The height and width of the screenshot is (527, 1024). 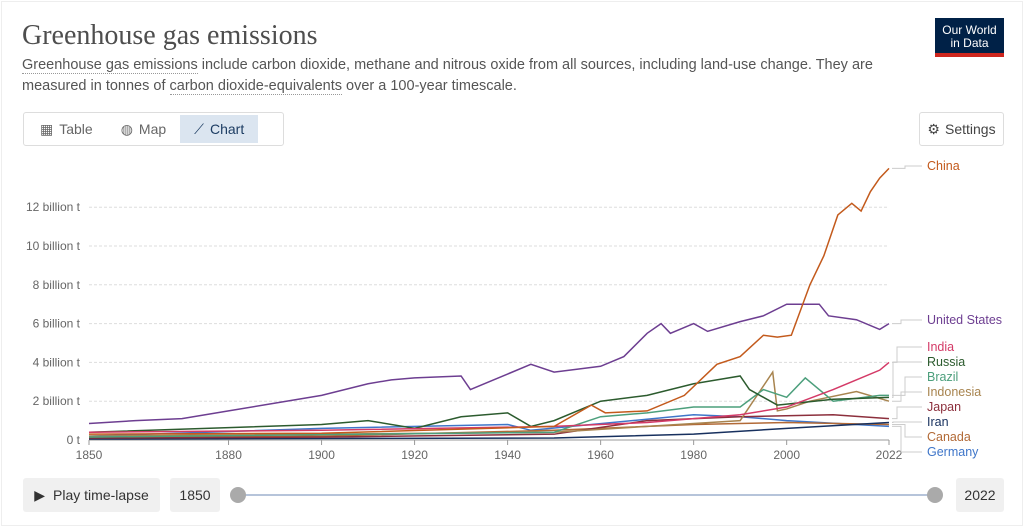 What do you see at coordinates (489, 430) in the screenshot?
I see `series-line-iran` at bounding box center [489, 430].